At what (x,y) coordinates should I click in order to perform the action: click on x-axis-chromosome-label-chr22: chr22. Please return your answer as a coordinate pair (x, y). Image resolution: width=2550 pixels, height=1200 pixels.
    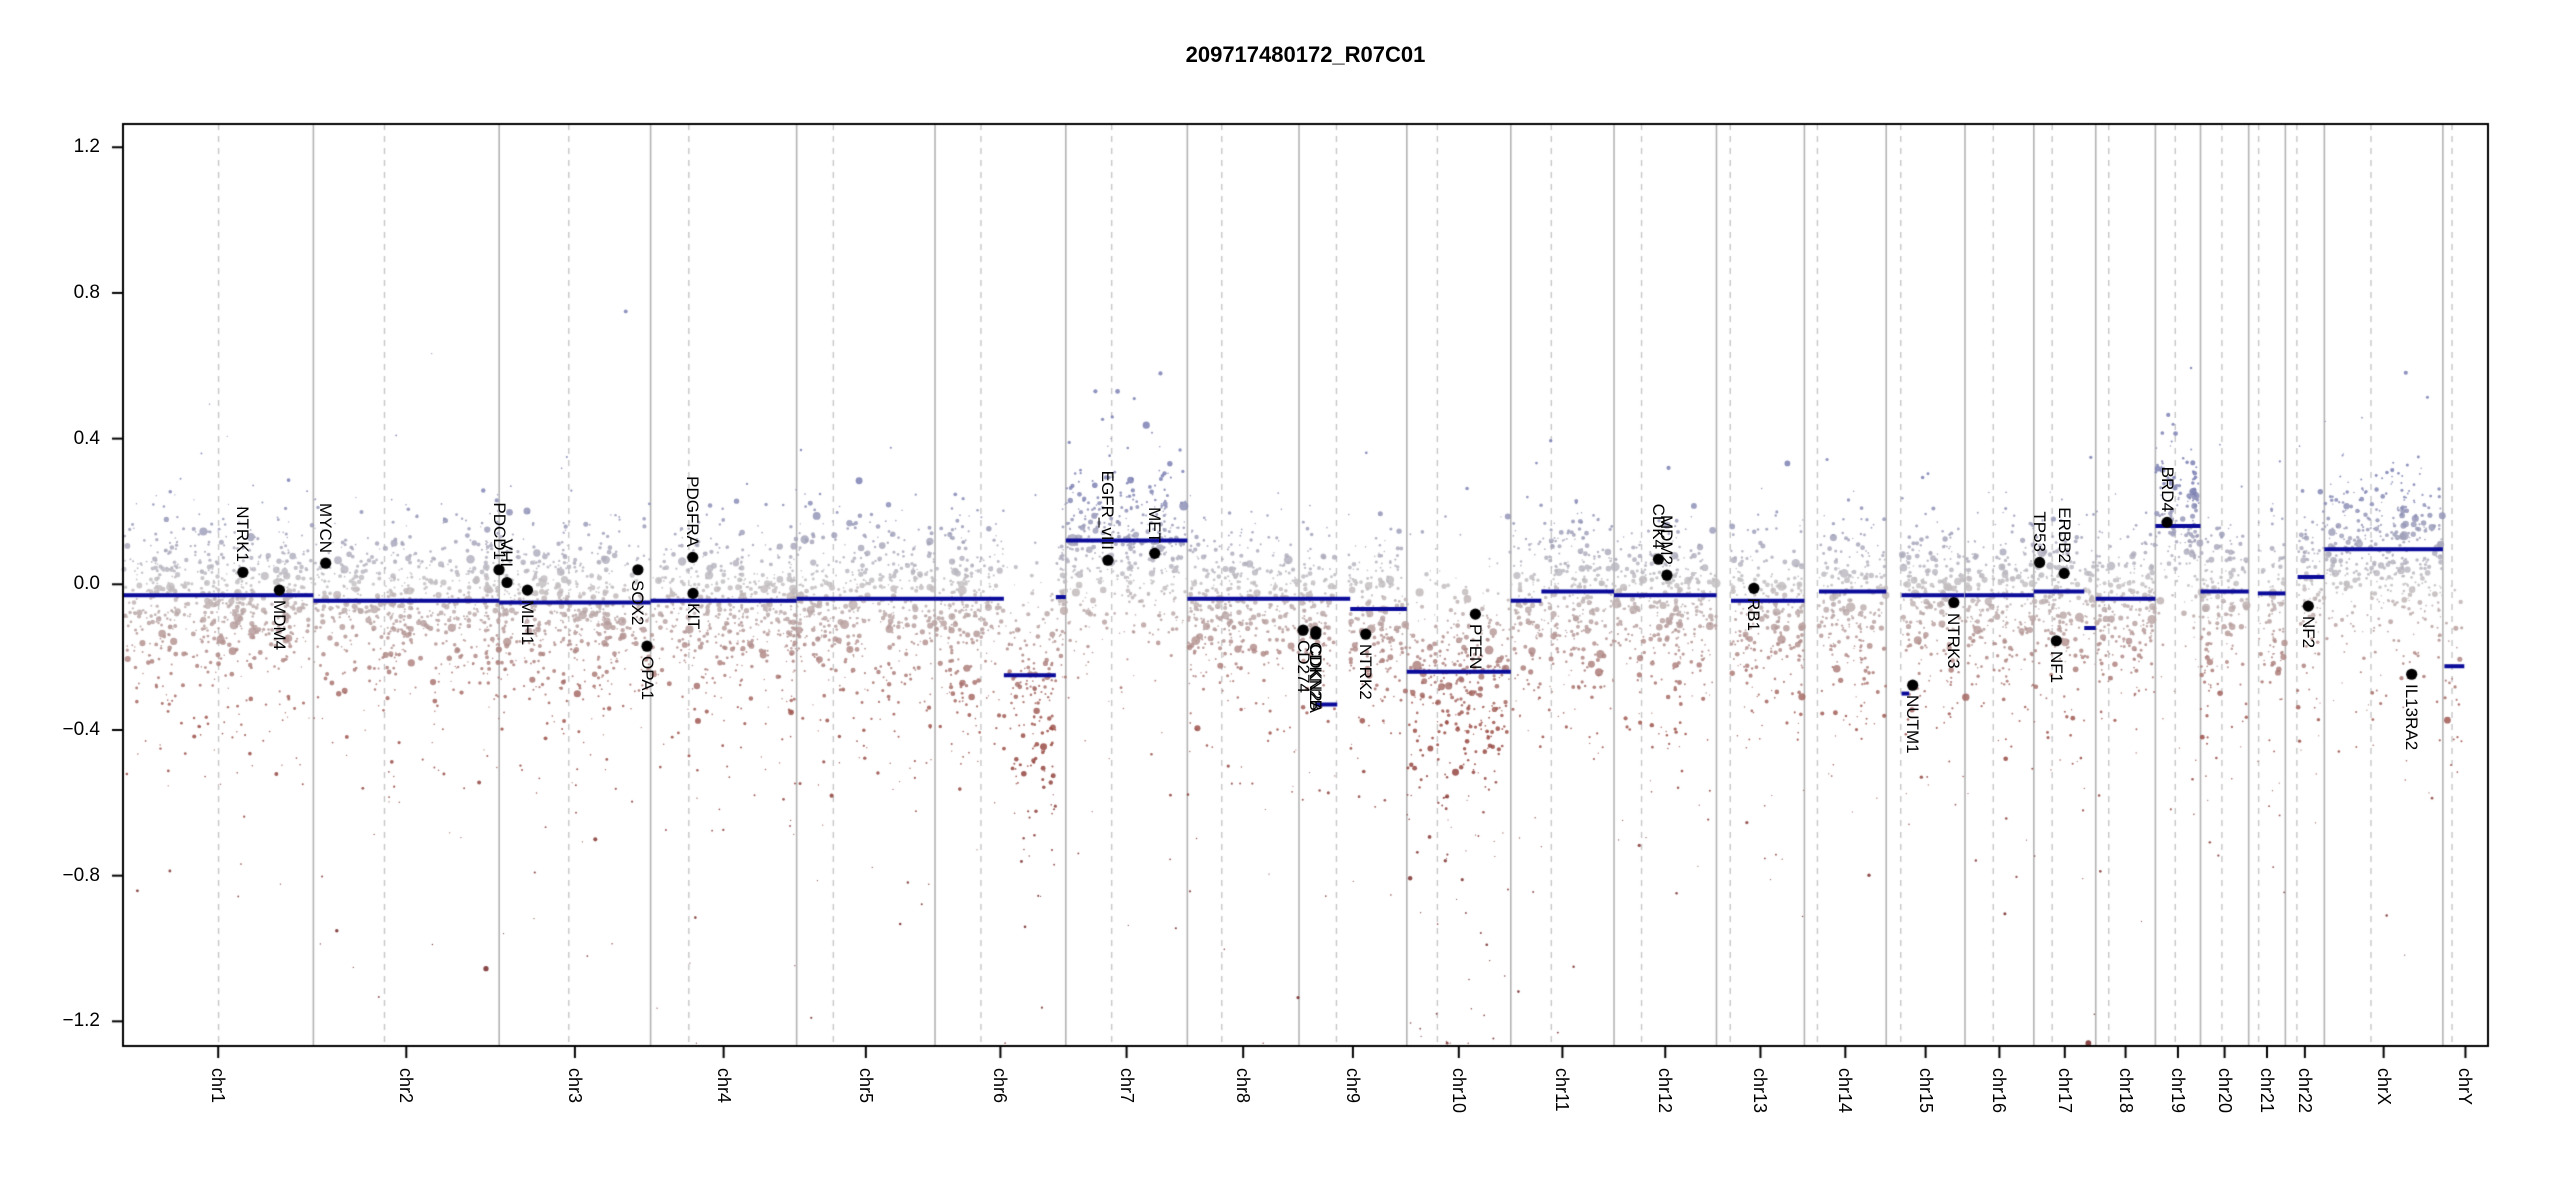
    Looking at the image, I should click on (2304, 1091).